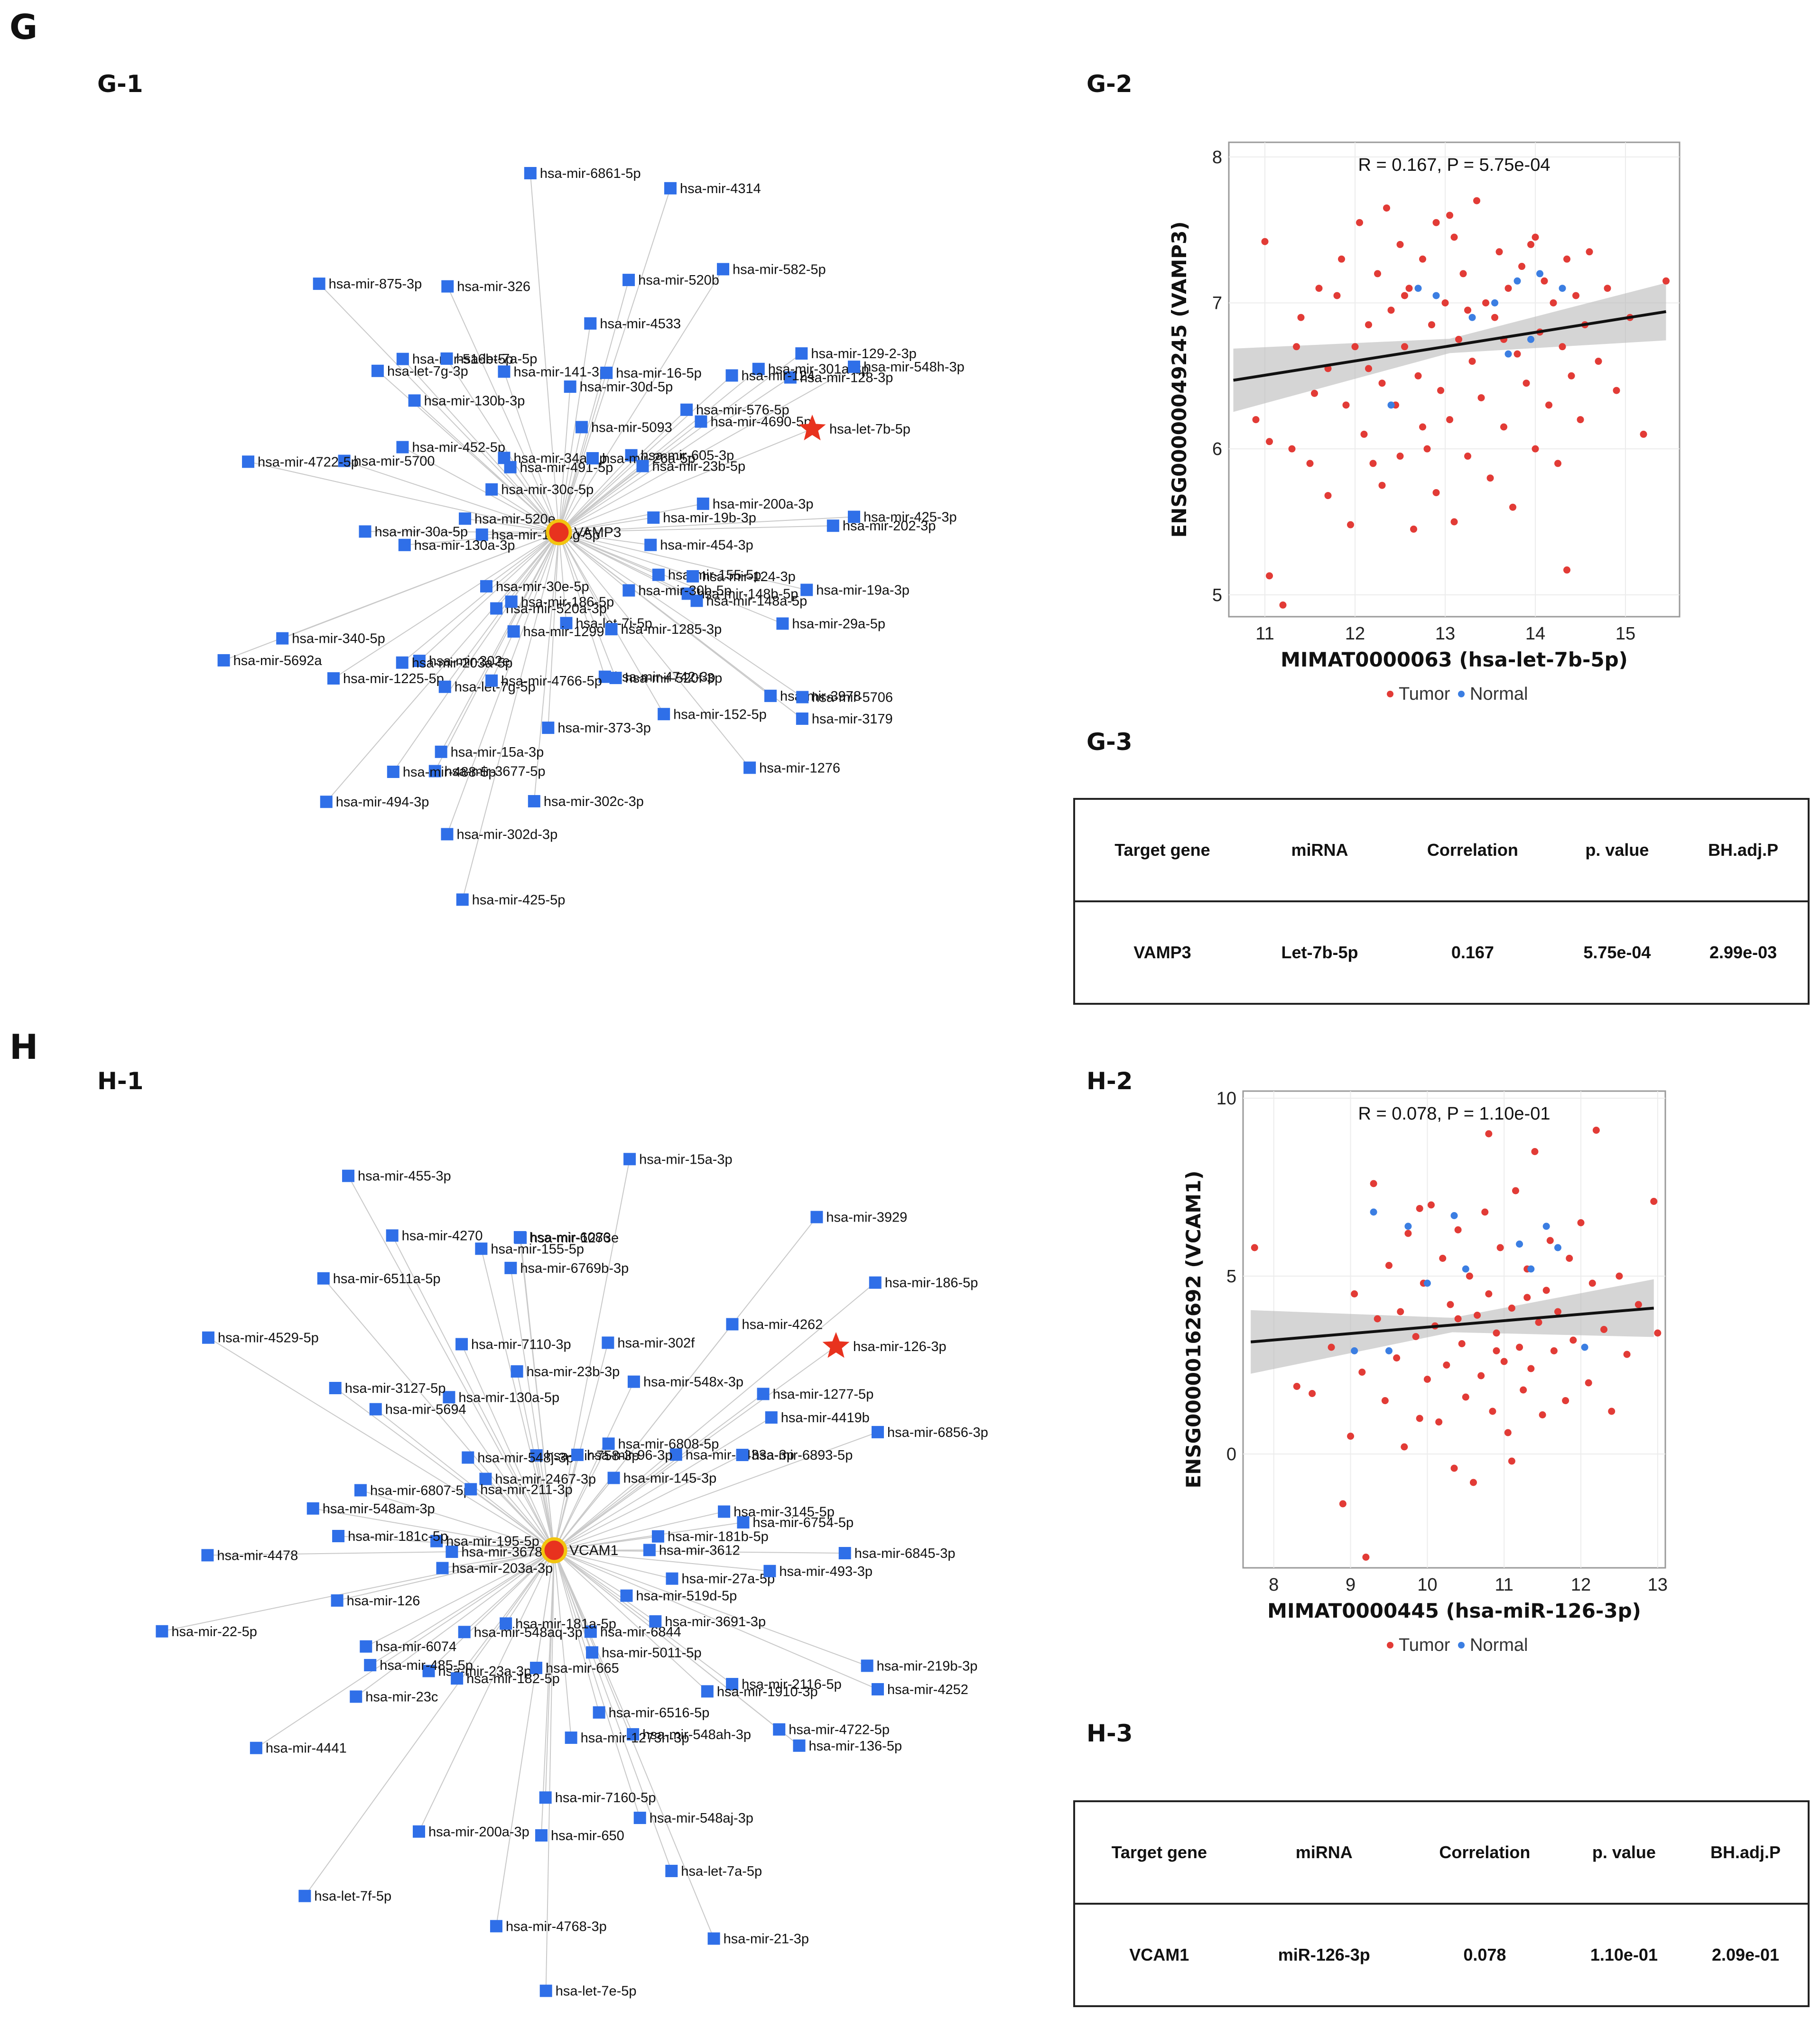  Describe the element at coordinates (794, 1455) in the screenshot. I see `mirna-node: hsa-mir-6893-5p` at that location.